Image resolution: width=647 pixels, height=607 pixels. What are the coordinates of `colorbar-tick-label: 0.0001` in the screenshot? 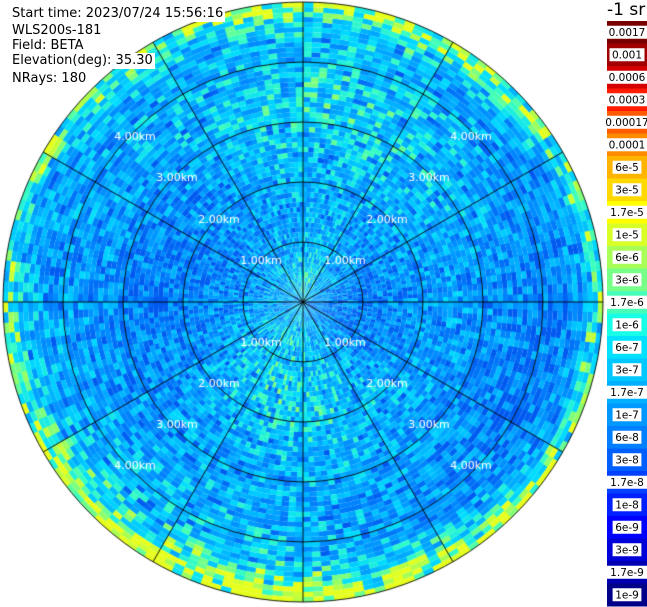 It's located at (627, 146).